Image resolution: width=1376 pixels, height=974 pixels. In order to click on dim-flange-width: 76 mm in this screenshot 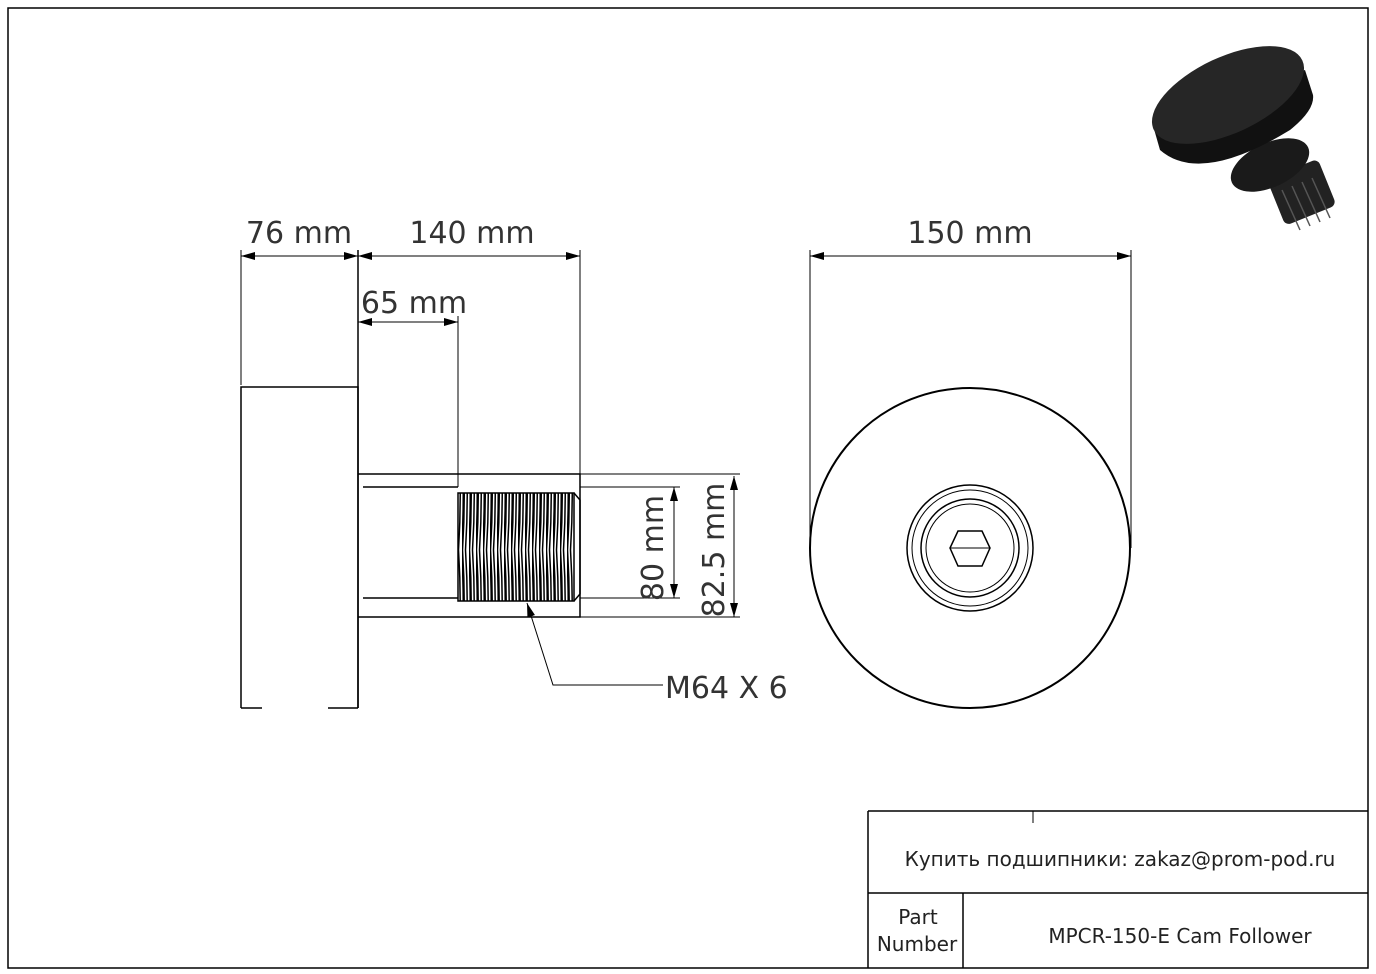, I will do `click(299, 233)`.